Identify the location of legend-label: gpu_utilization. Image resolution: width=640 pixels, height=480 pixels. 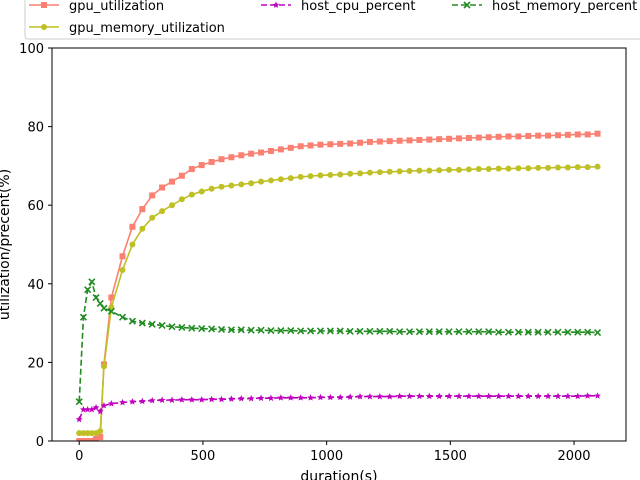
(116, 7).